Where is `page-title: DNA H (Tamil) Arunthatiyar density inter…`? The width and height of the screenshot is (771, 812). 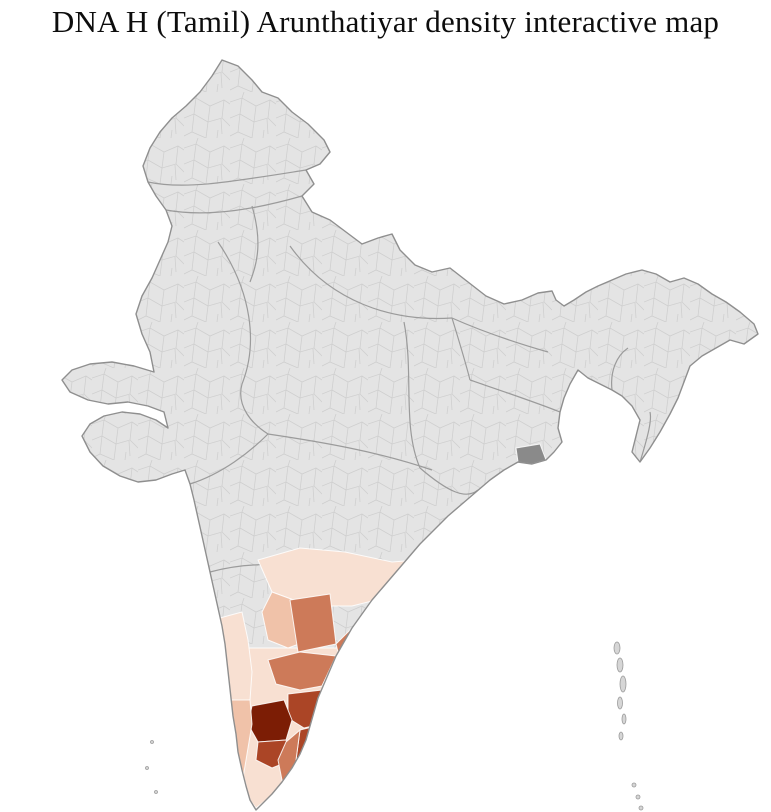
page-title: DNA H (Tamil) Arunthatiyar density inter… is located at coordinates (385, 21).